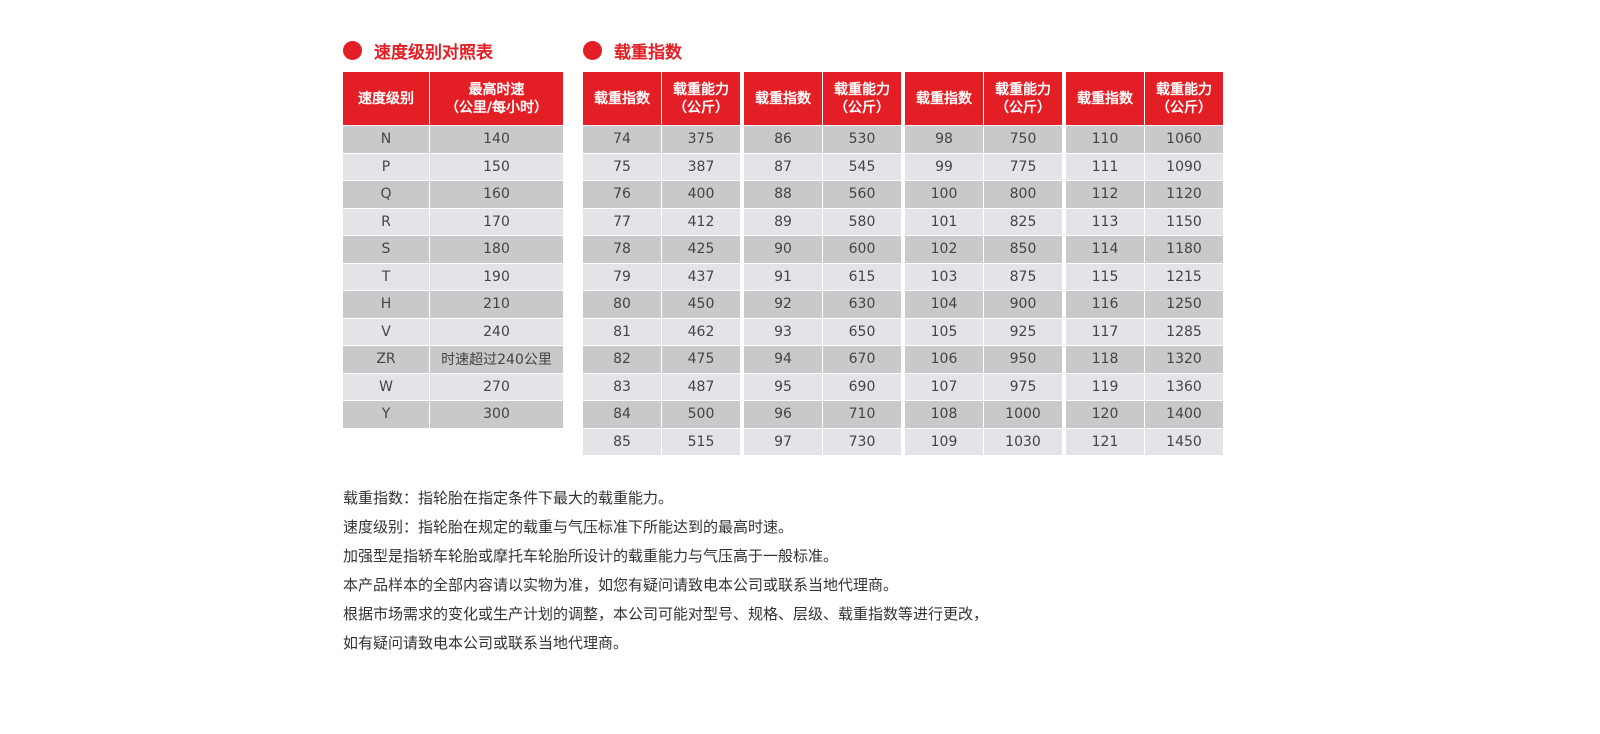  I want to click on load-capacity-cell: 630, so click(862, 304).